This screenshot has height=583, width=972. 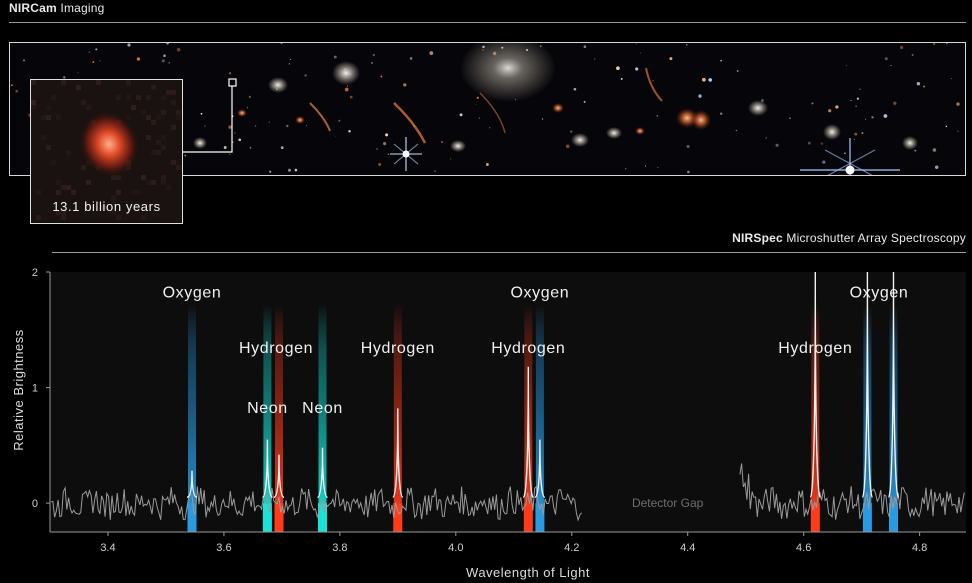 I want to click on x-axis-label: Wavelength of Light, so click(x=528, y=572).